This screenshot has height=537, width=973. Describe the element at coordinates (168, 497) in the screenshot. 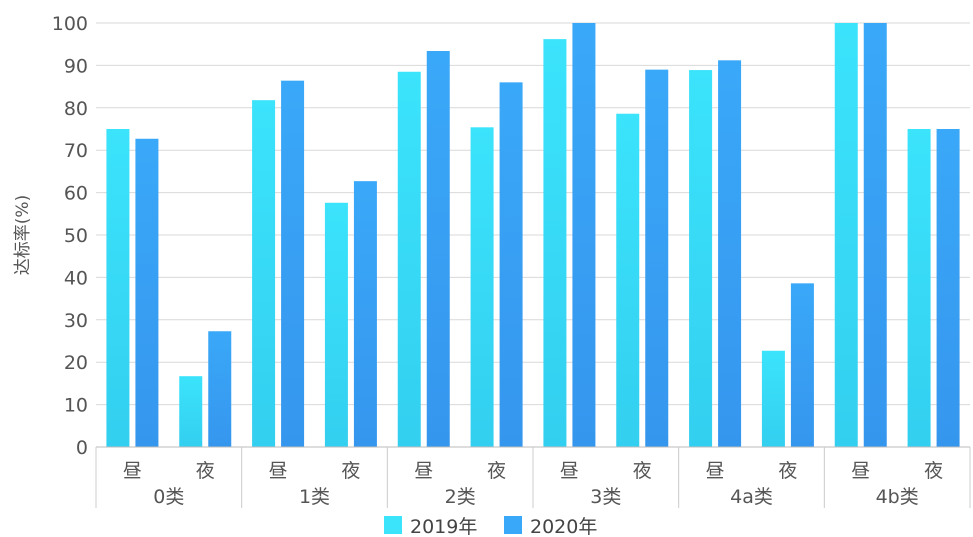

I see `x-group-label: 0类` at that location.